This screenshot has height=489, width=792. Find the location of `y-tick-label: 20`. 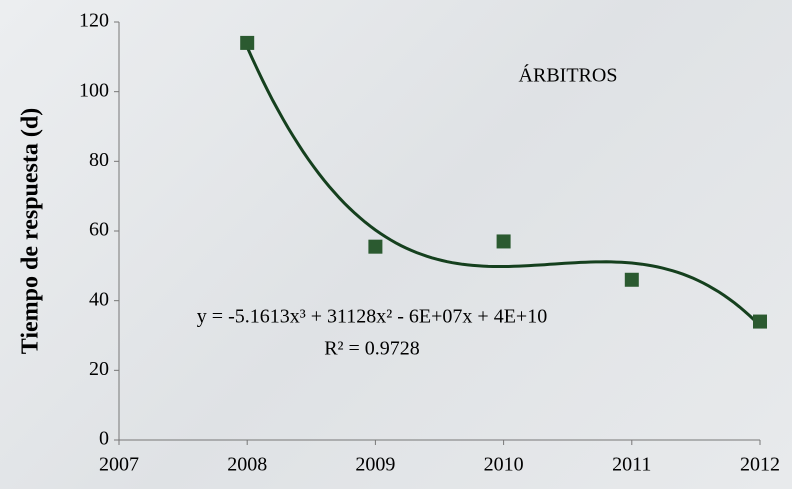

y-tick-label: 20 is located at coordinates (99, 369).